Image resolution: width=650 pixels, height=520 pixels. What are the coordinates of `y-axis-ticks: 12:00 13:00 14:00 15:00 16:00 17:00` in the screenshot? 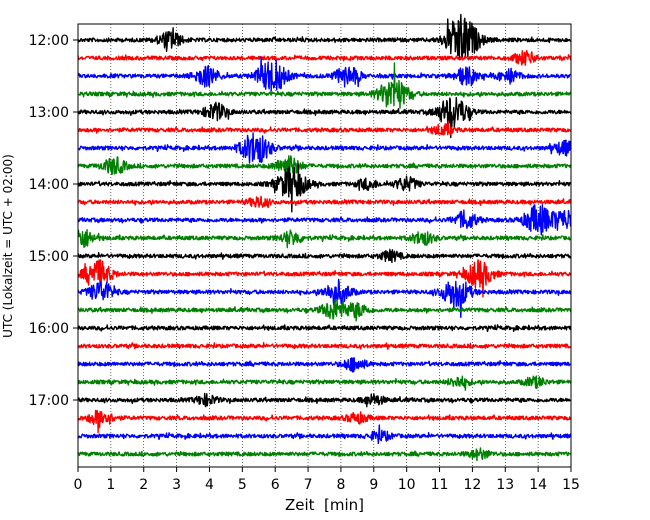 It's located at (53, 221).